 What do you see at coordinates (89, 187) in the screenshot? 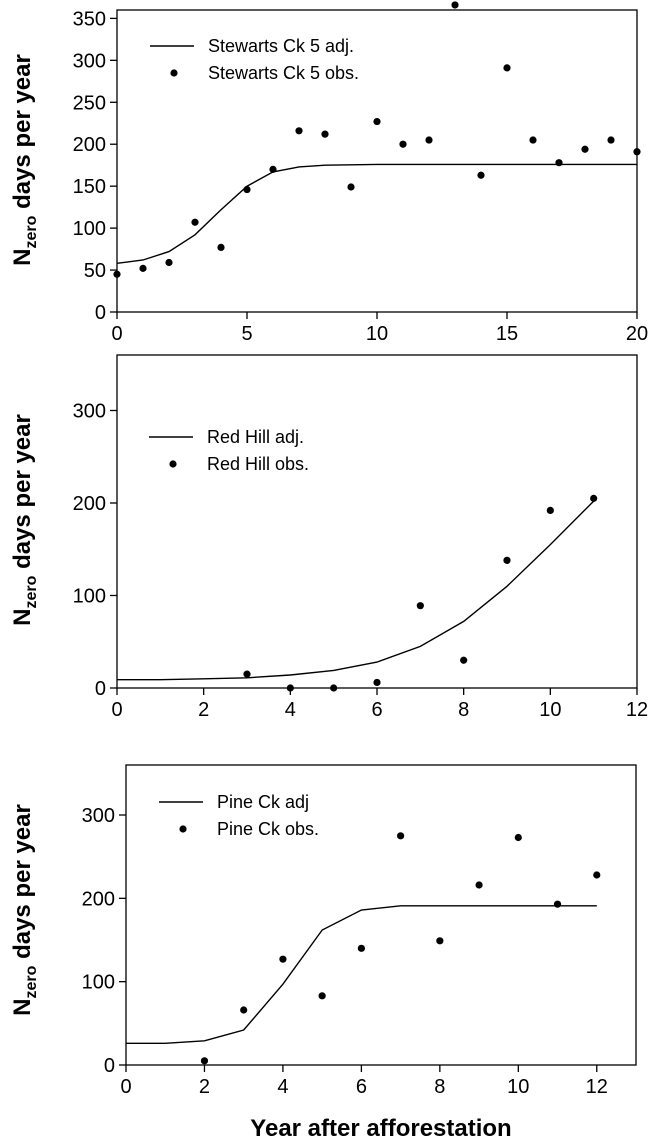
I see `y-tick-label: 150` at bounding box center [89, 187].